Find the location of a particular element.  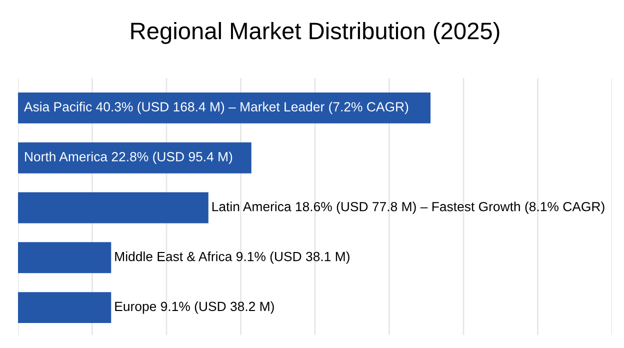

data-label: Latin America 18.6% (USD 77.8 M) – Fastest Growth (8.1% CAGR) is located at coordinates (408, 208).